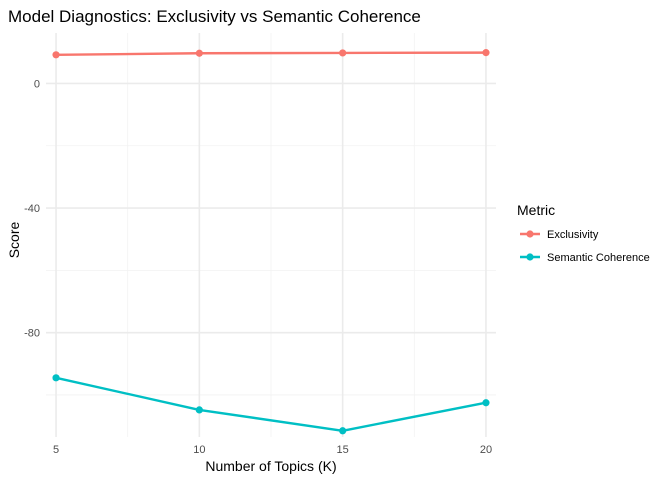 The image size is (672, 480). What do you see at coordinates (32, 334) in the screenshot?
I see `y-tick-label: -80` at bounding box center [32, 334].